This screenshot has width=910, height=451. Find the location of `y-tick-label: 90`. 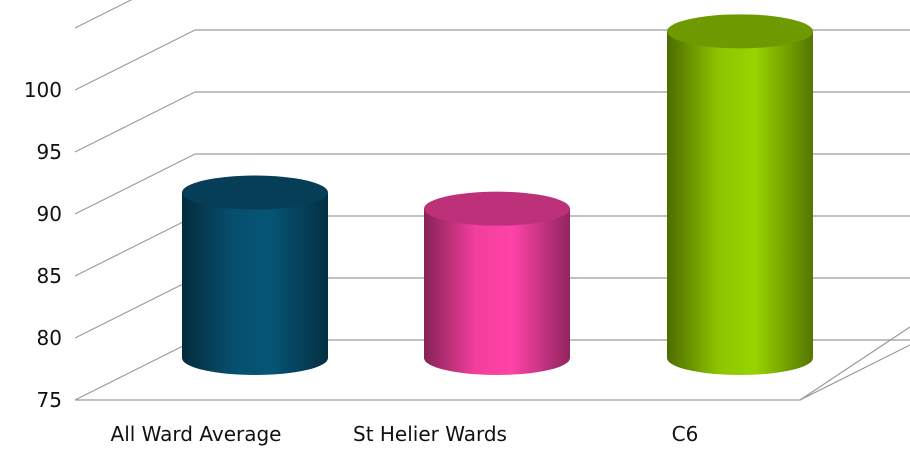

y-tick-label: 90 is located at coordinates (49, 214).